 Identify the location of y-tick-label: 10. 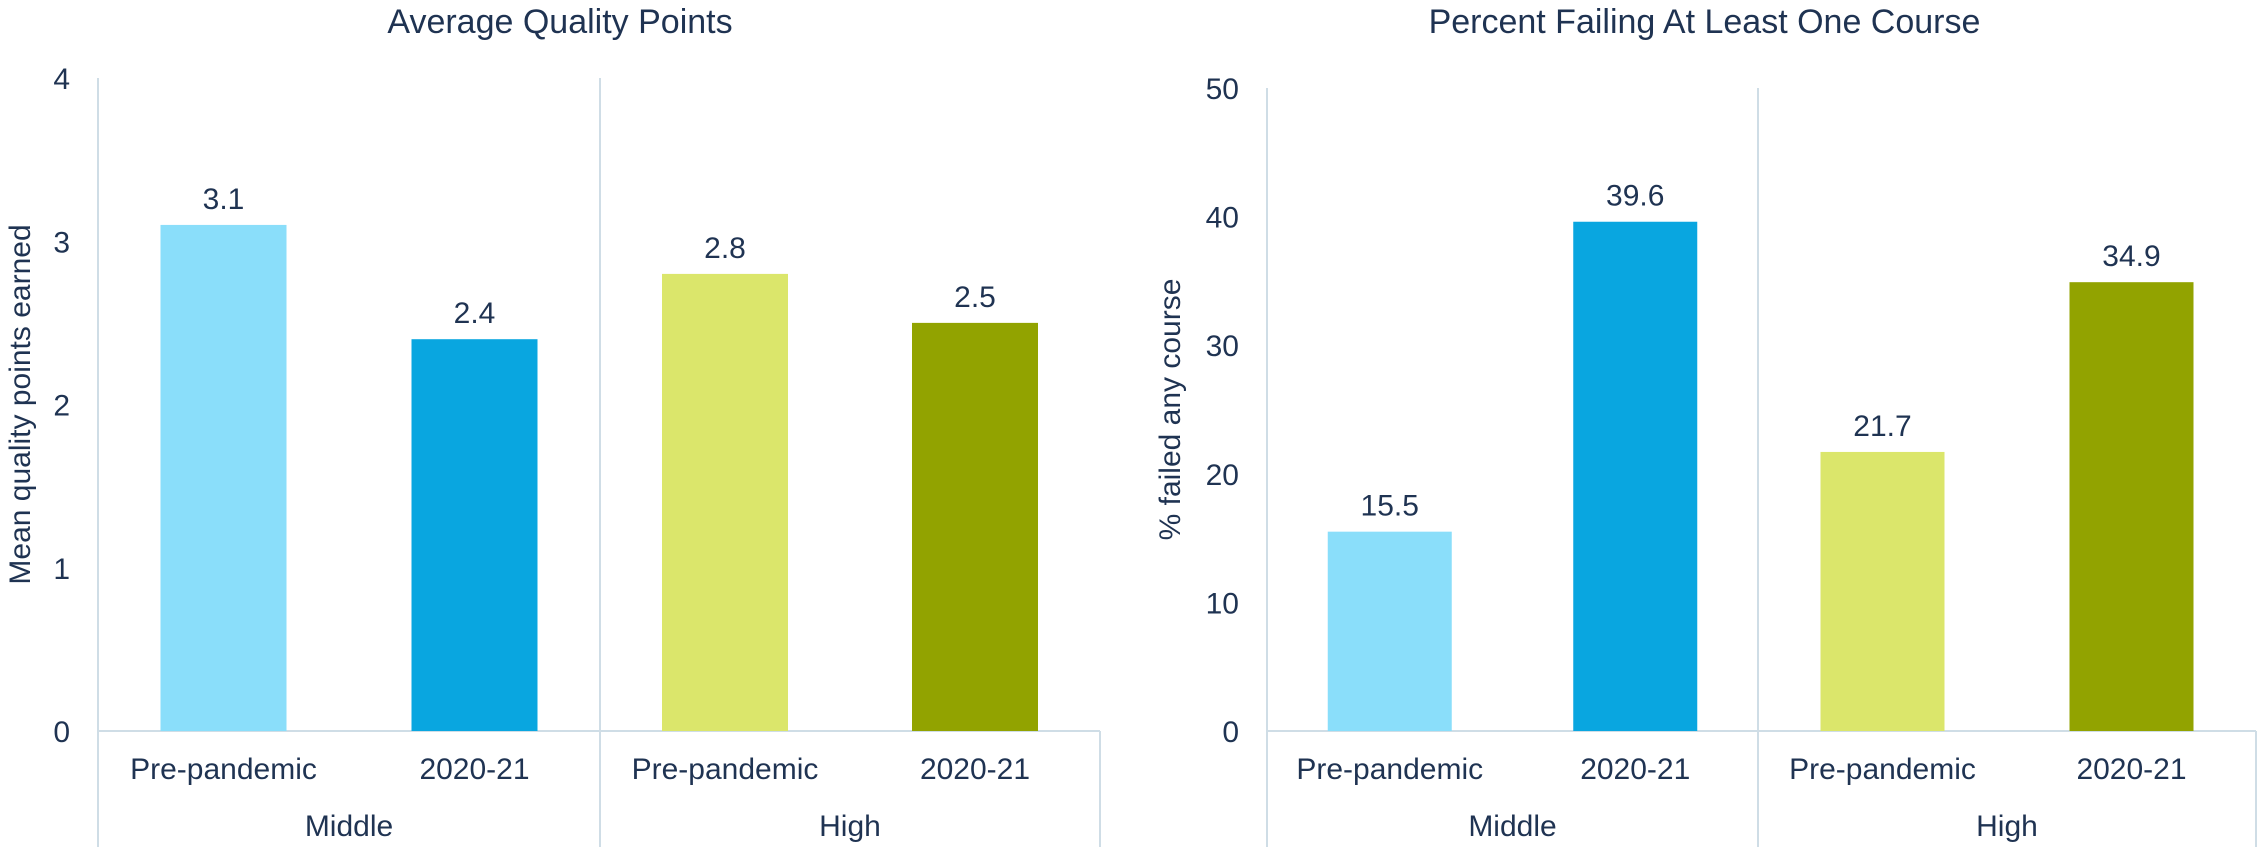
(1222, 603).